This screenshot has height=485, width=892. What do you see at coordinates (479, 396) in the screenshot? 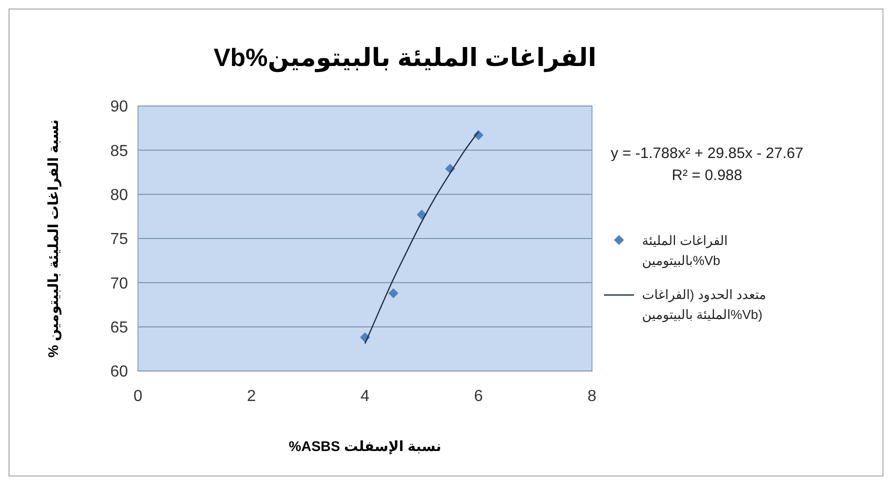
I see `x-tick-label: 6` at bounding box center [479, 396].